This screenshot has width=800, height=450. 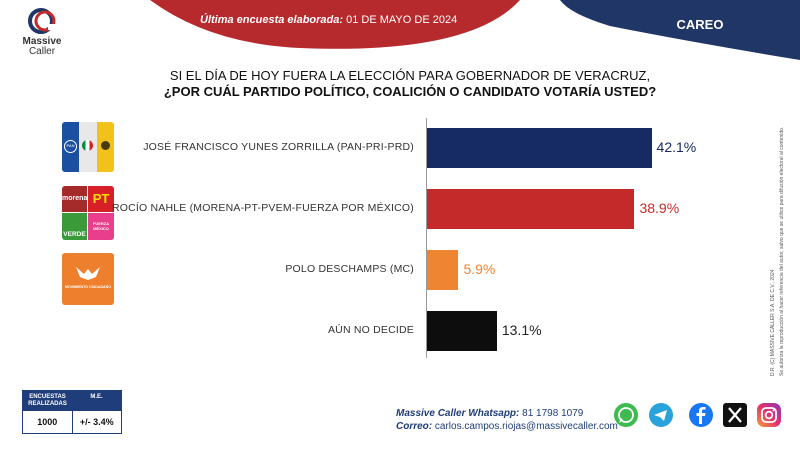 I want to click on mc-logo: MOVIMIENTO CIUDADANO, so click(x=88, y=279).